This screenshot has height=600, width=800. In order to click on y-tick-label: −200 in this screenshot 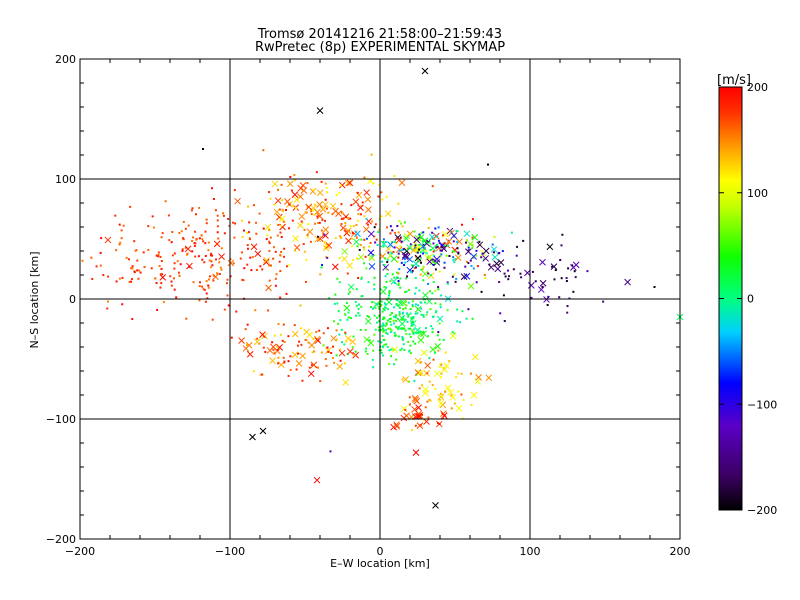, I will do `click(61, 539)`.